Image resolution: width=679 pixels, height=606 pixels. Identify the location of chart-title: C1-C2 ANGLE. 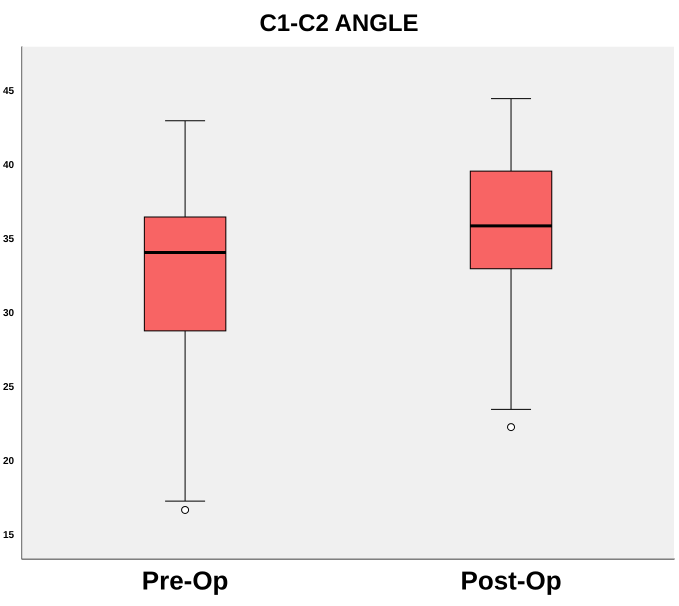
(339, 24).